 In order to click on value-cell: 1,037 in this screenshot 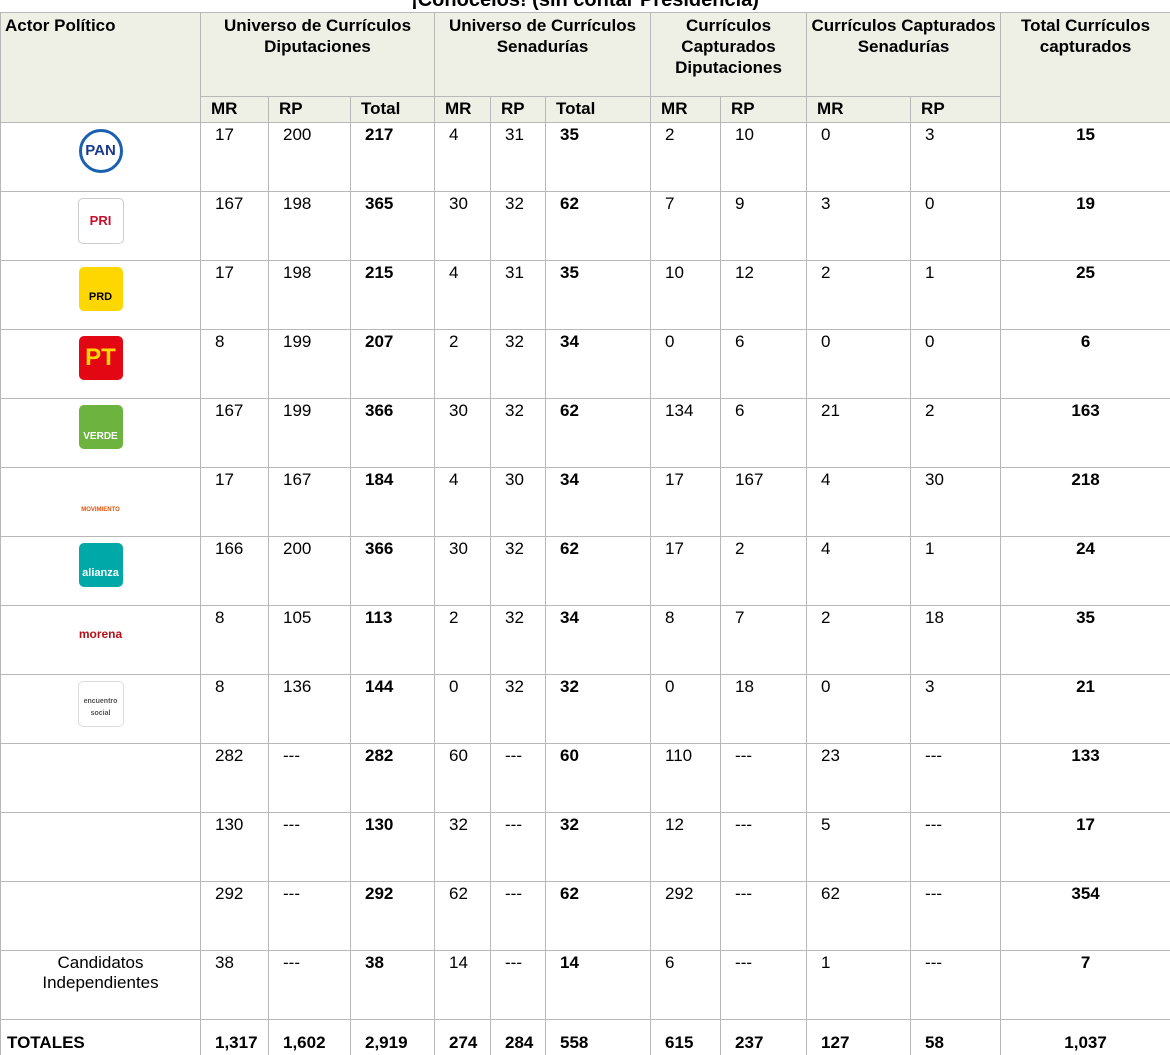, I will do `click(1085, 1037)`.